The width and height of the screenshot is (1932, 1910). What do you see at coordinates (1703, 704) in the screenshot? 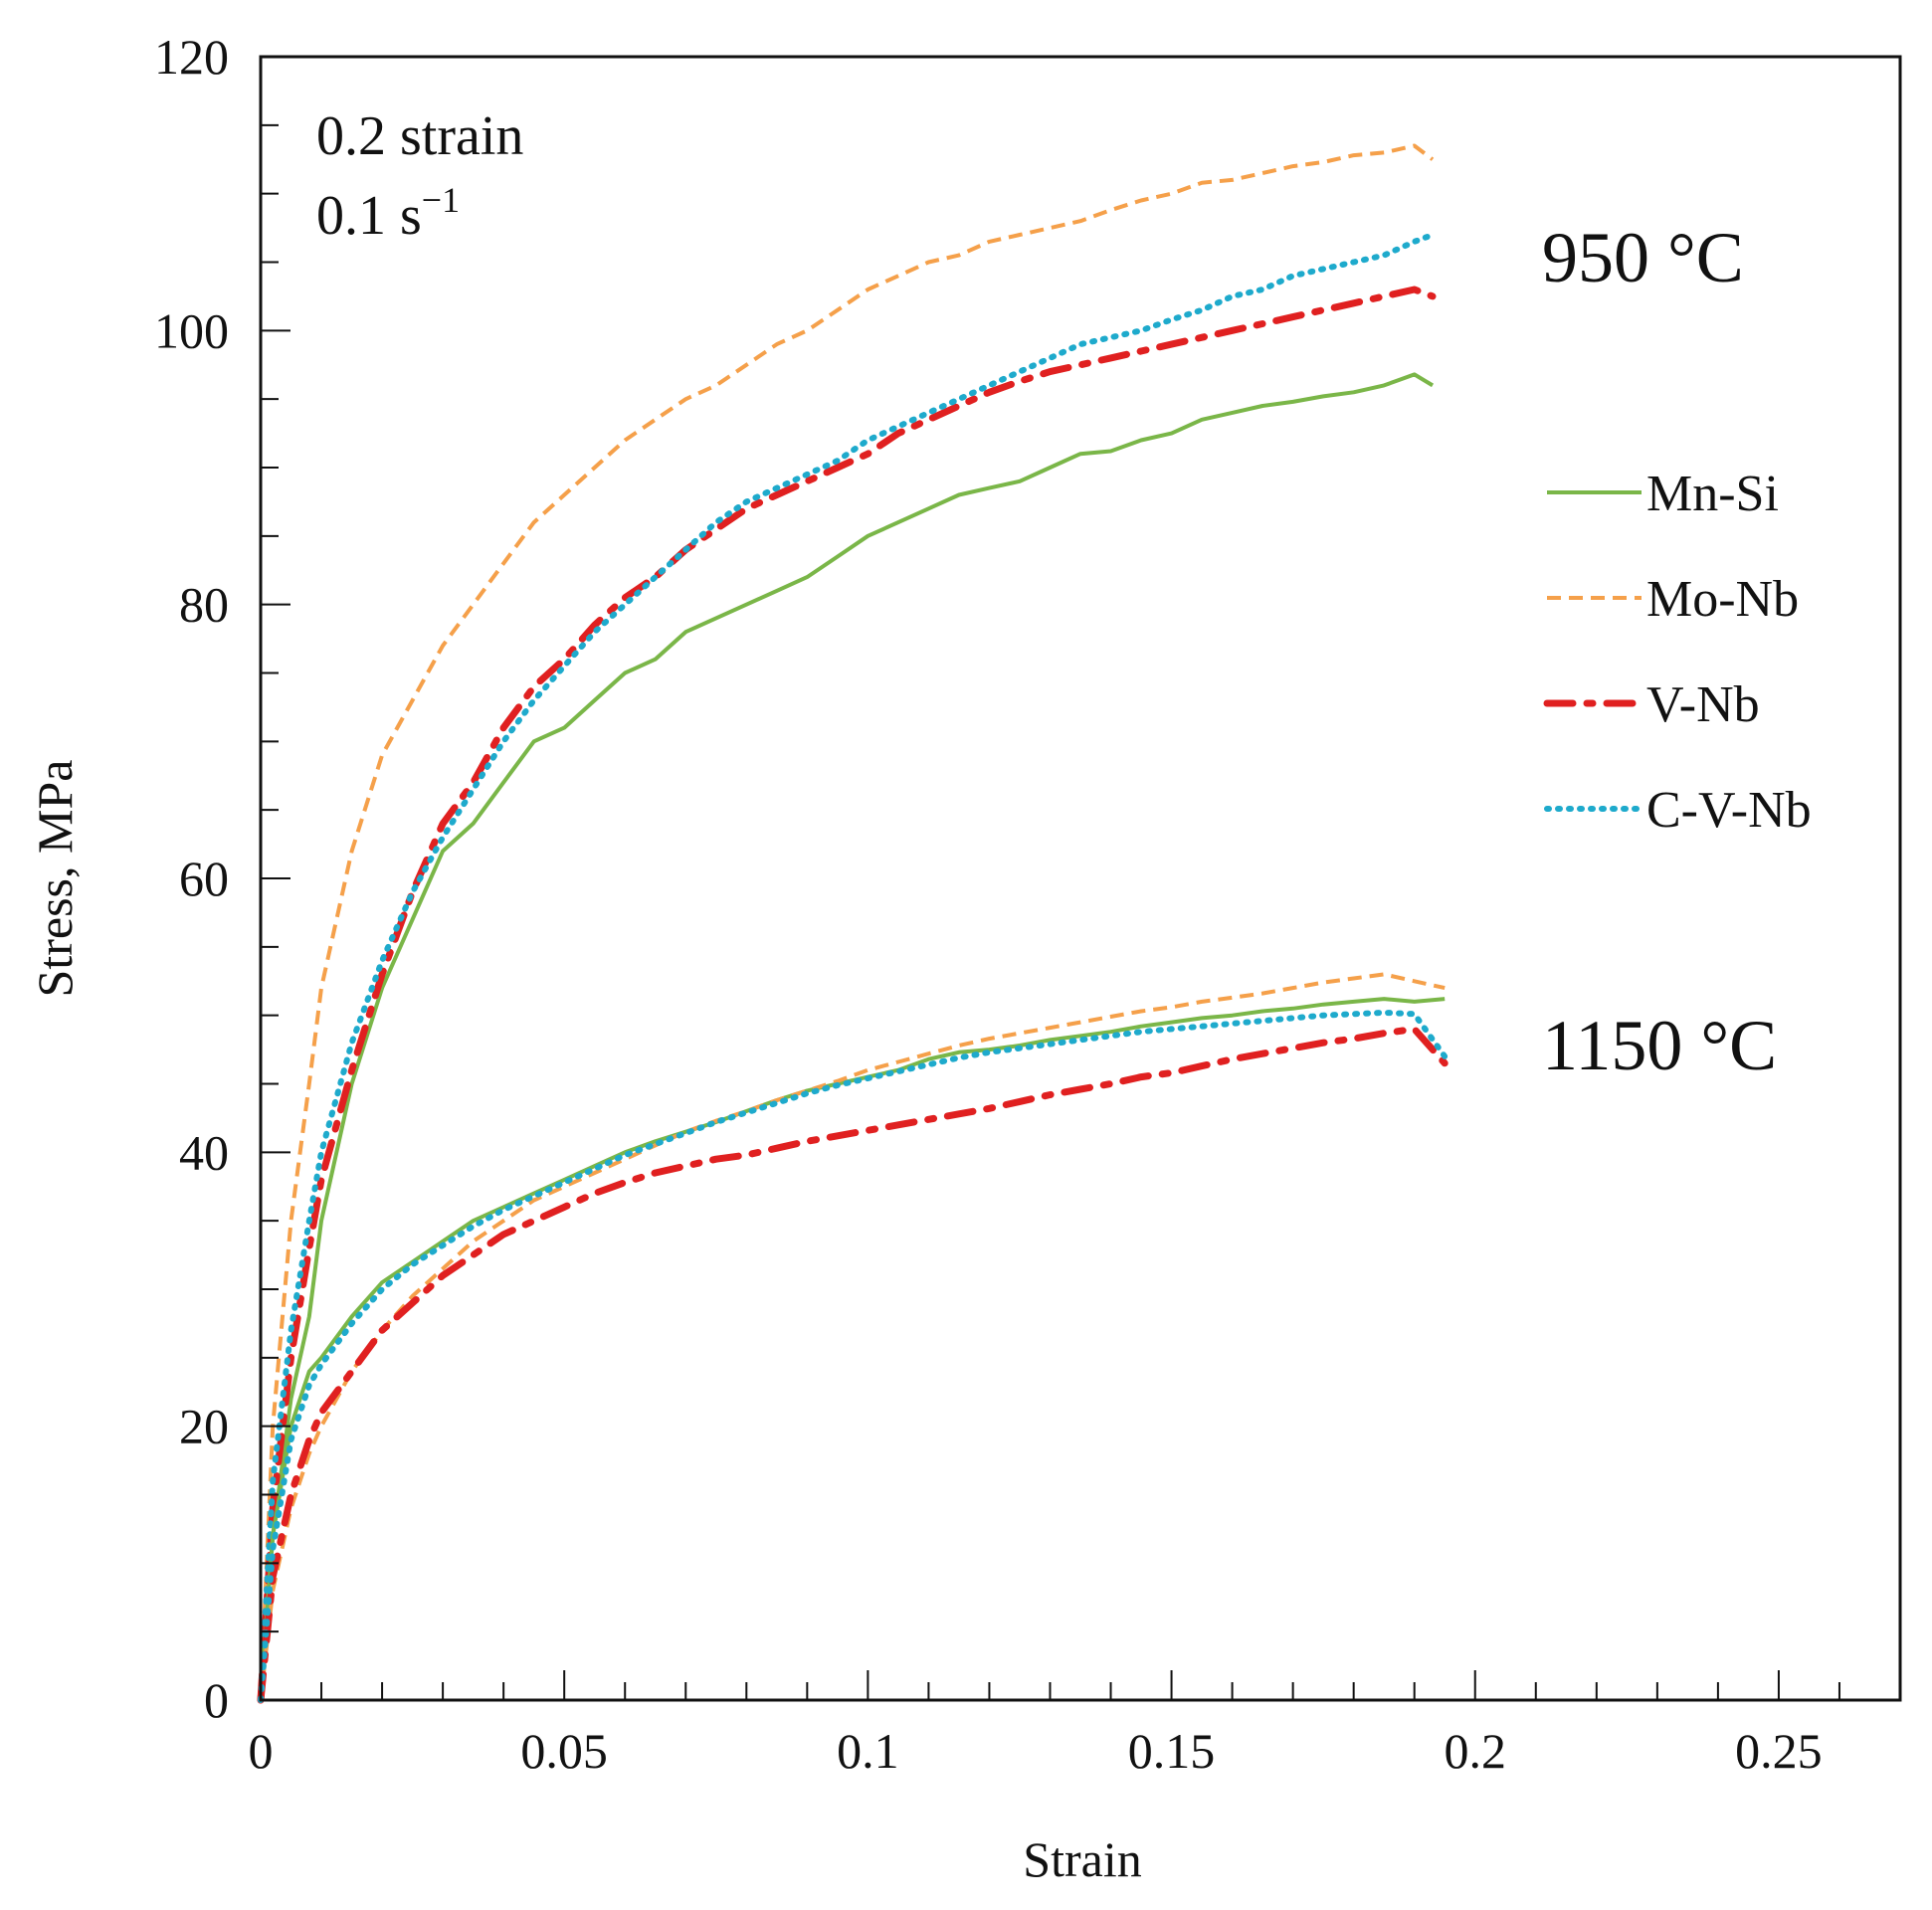
I see `legend-label-v-nb: V-Nb` at bounding box center [1703, 704].